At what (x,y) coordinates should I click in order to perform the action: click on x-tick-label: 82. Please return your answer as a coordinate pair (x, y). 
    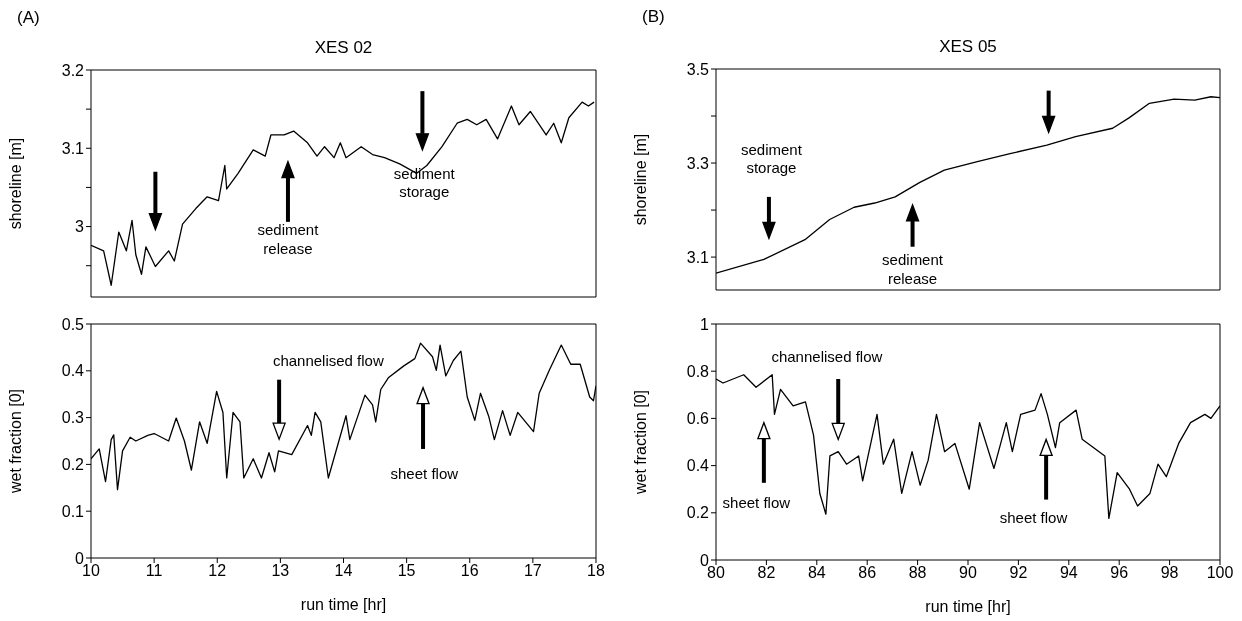
    Looking at the image, I should click on (766, 573).